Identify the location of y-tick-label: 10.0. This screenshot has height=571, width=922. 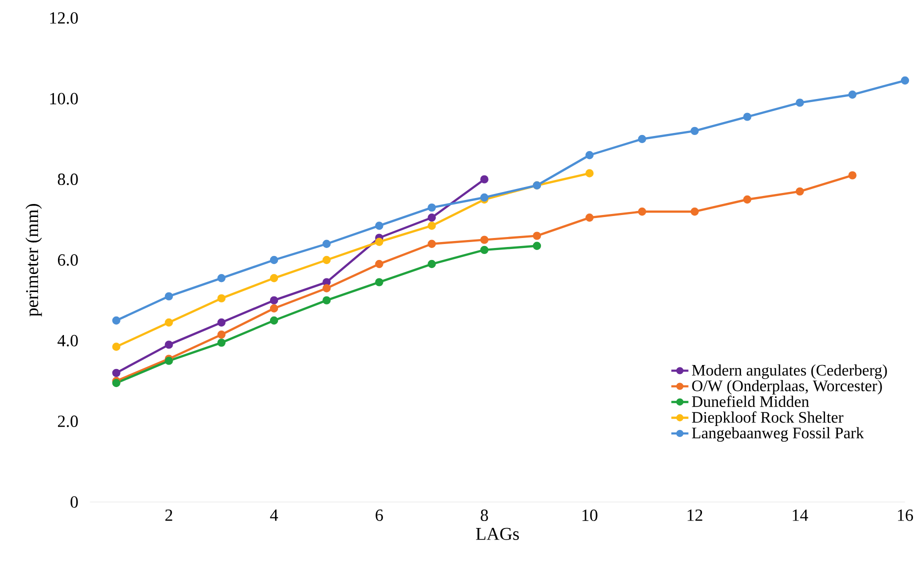
(64, 98).